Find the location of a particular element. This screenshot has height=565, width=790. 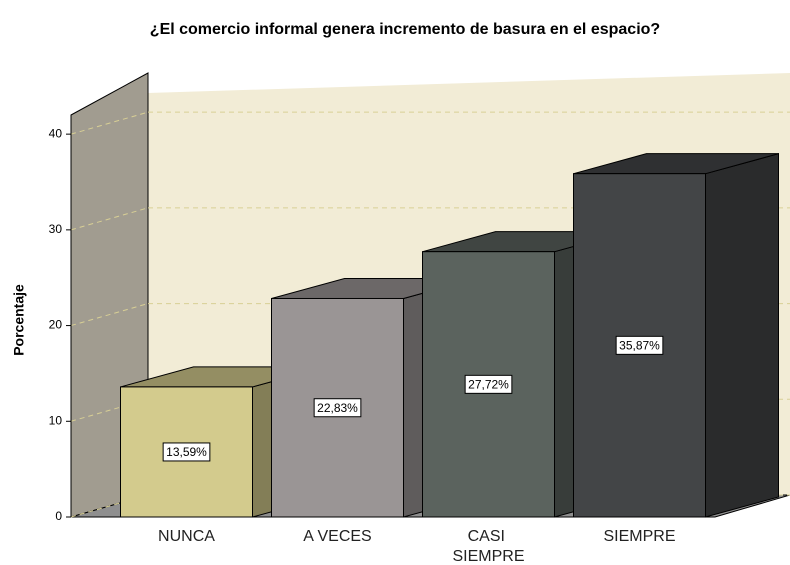

value-label: 27,72% is located at coordinates (488, 385).